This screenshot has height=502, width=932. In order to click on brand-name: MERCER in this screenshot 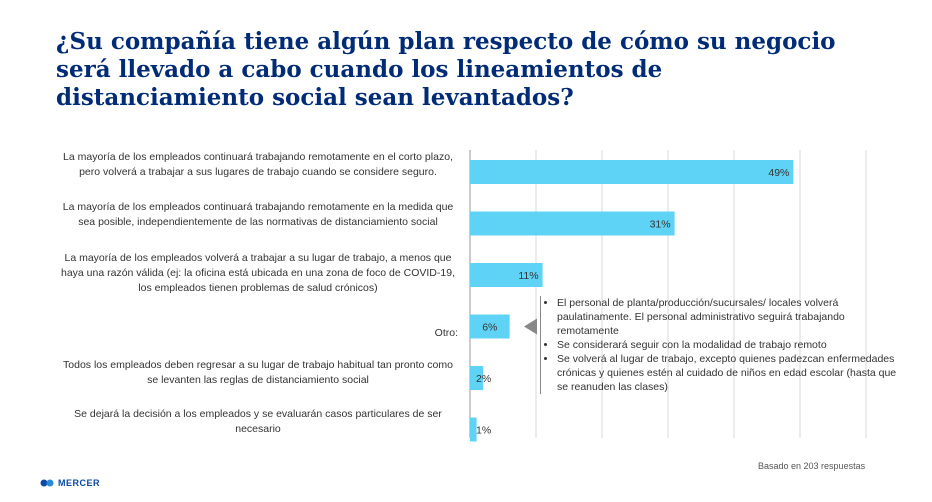, I will do `click(79, 483)`.